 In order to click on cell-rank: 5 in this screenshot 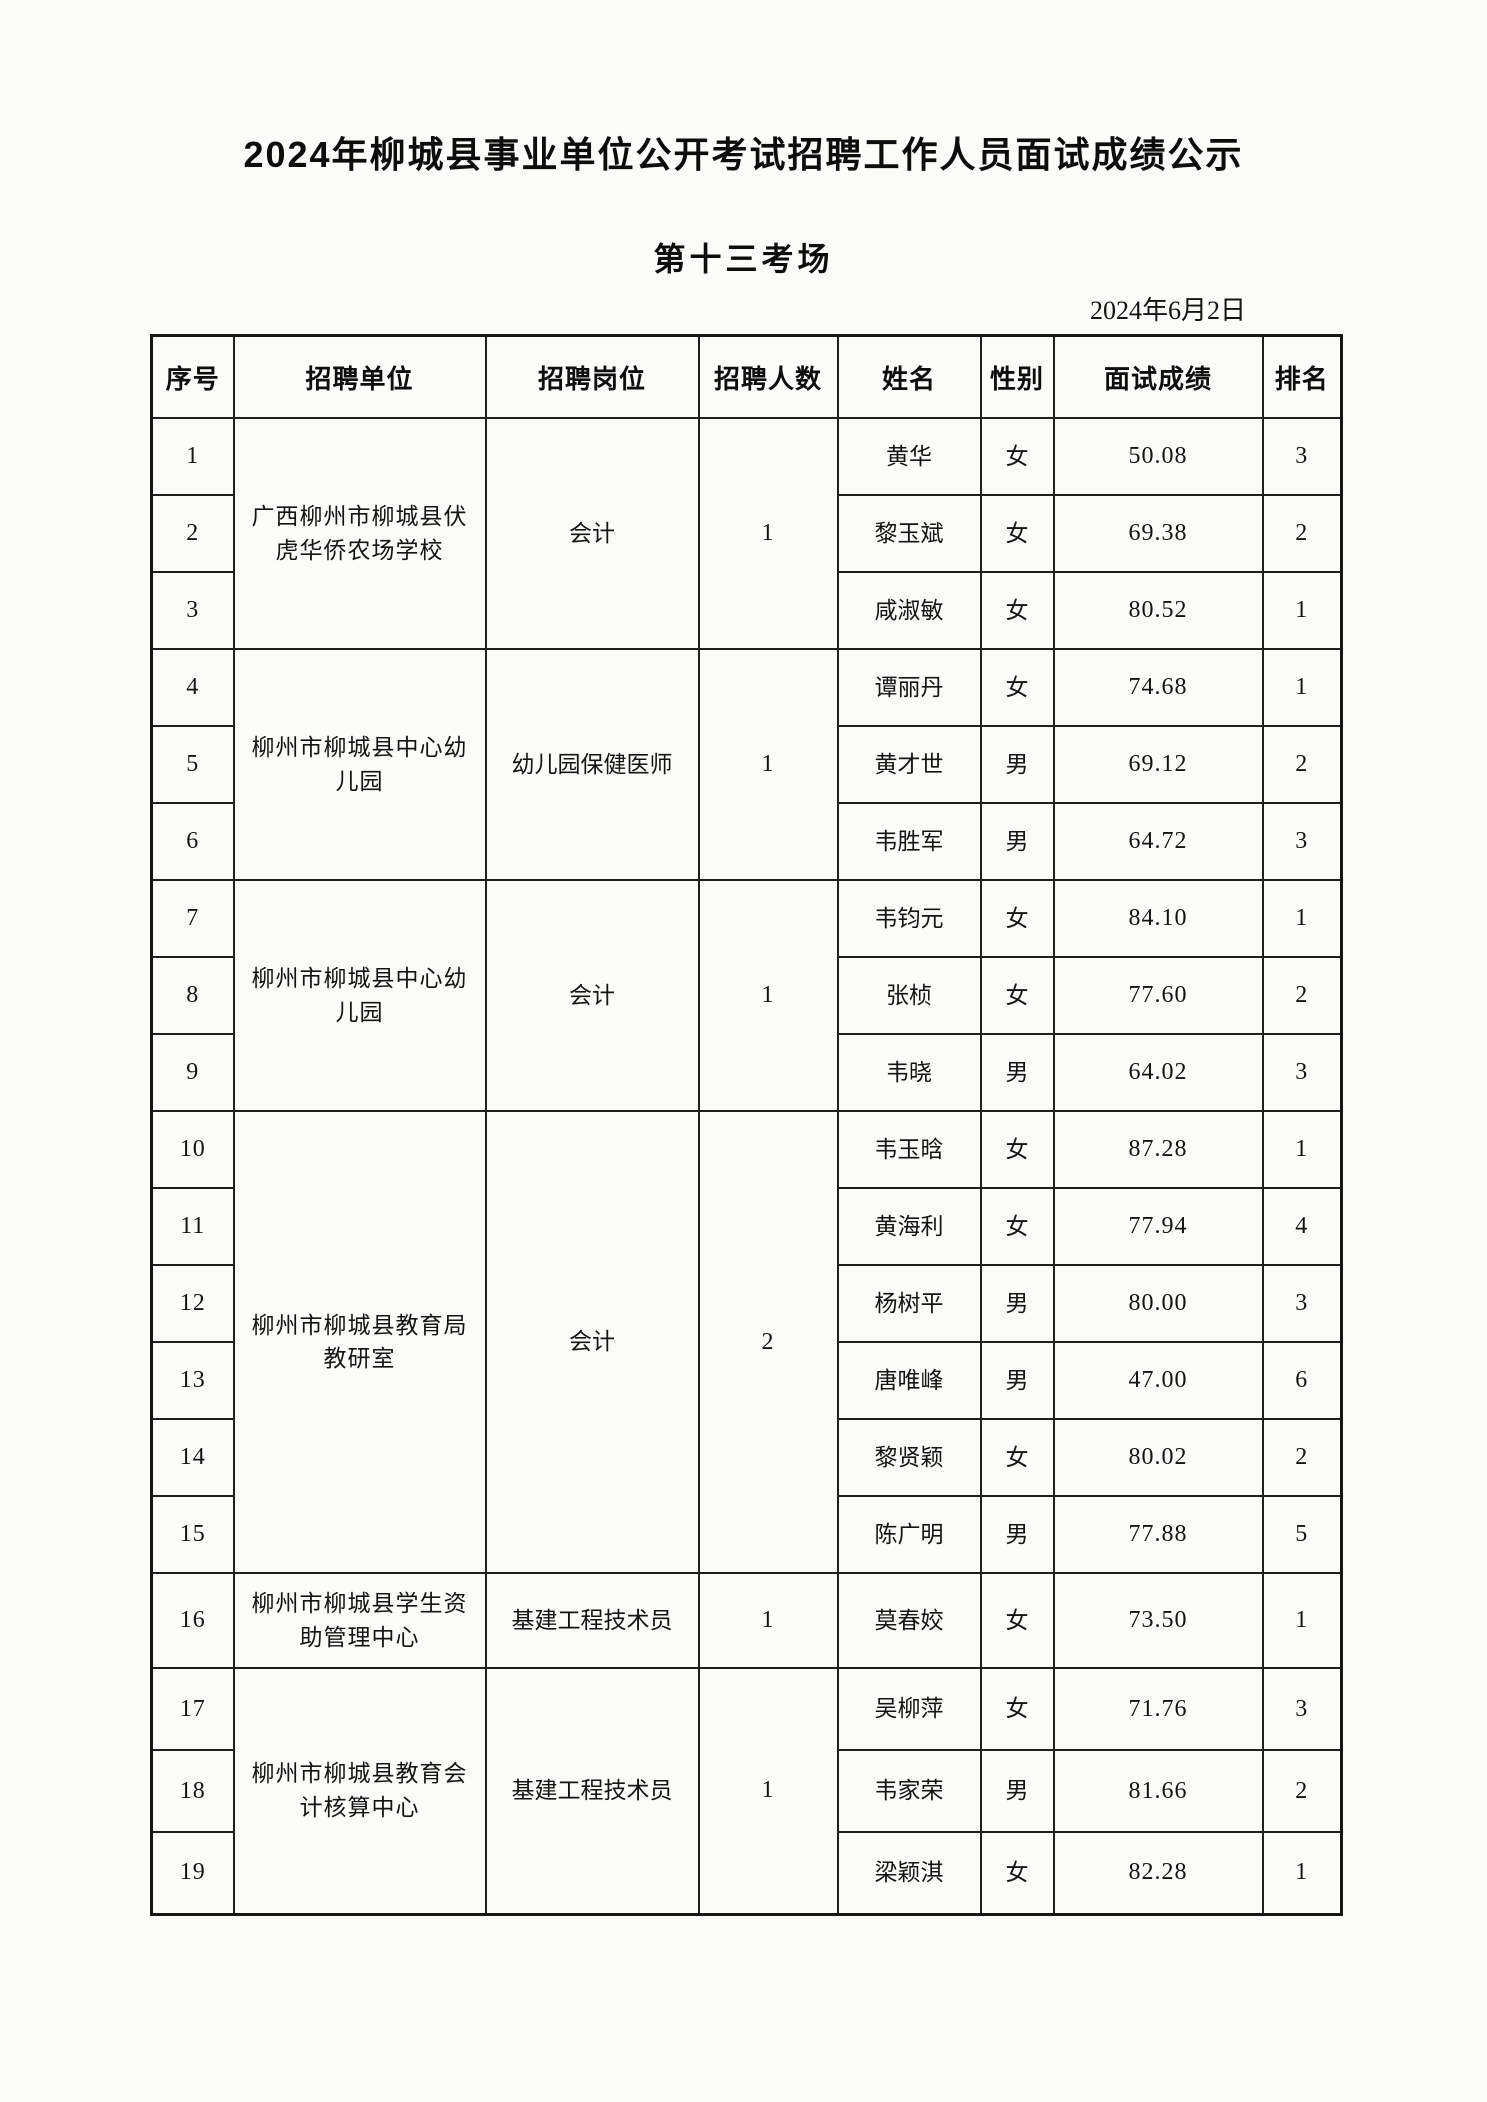, I will do `click(1302, 1534)`.